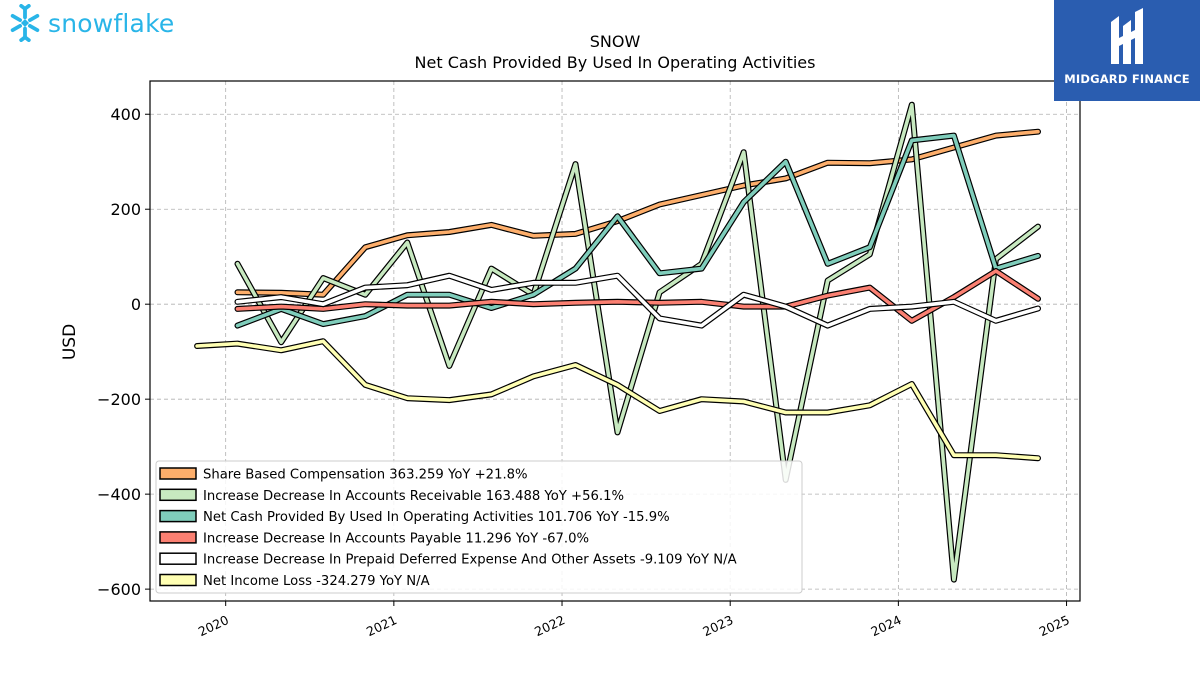 The height and width of the screenshot is (675, 1200). I want to click on y-tick-label: −600, so click(119, 589).